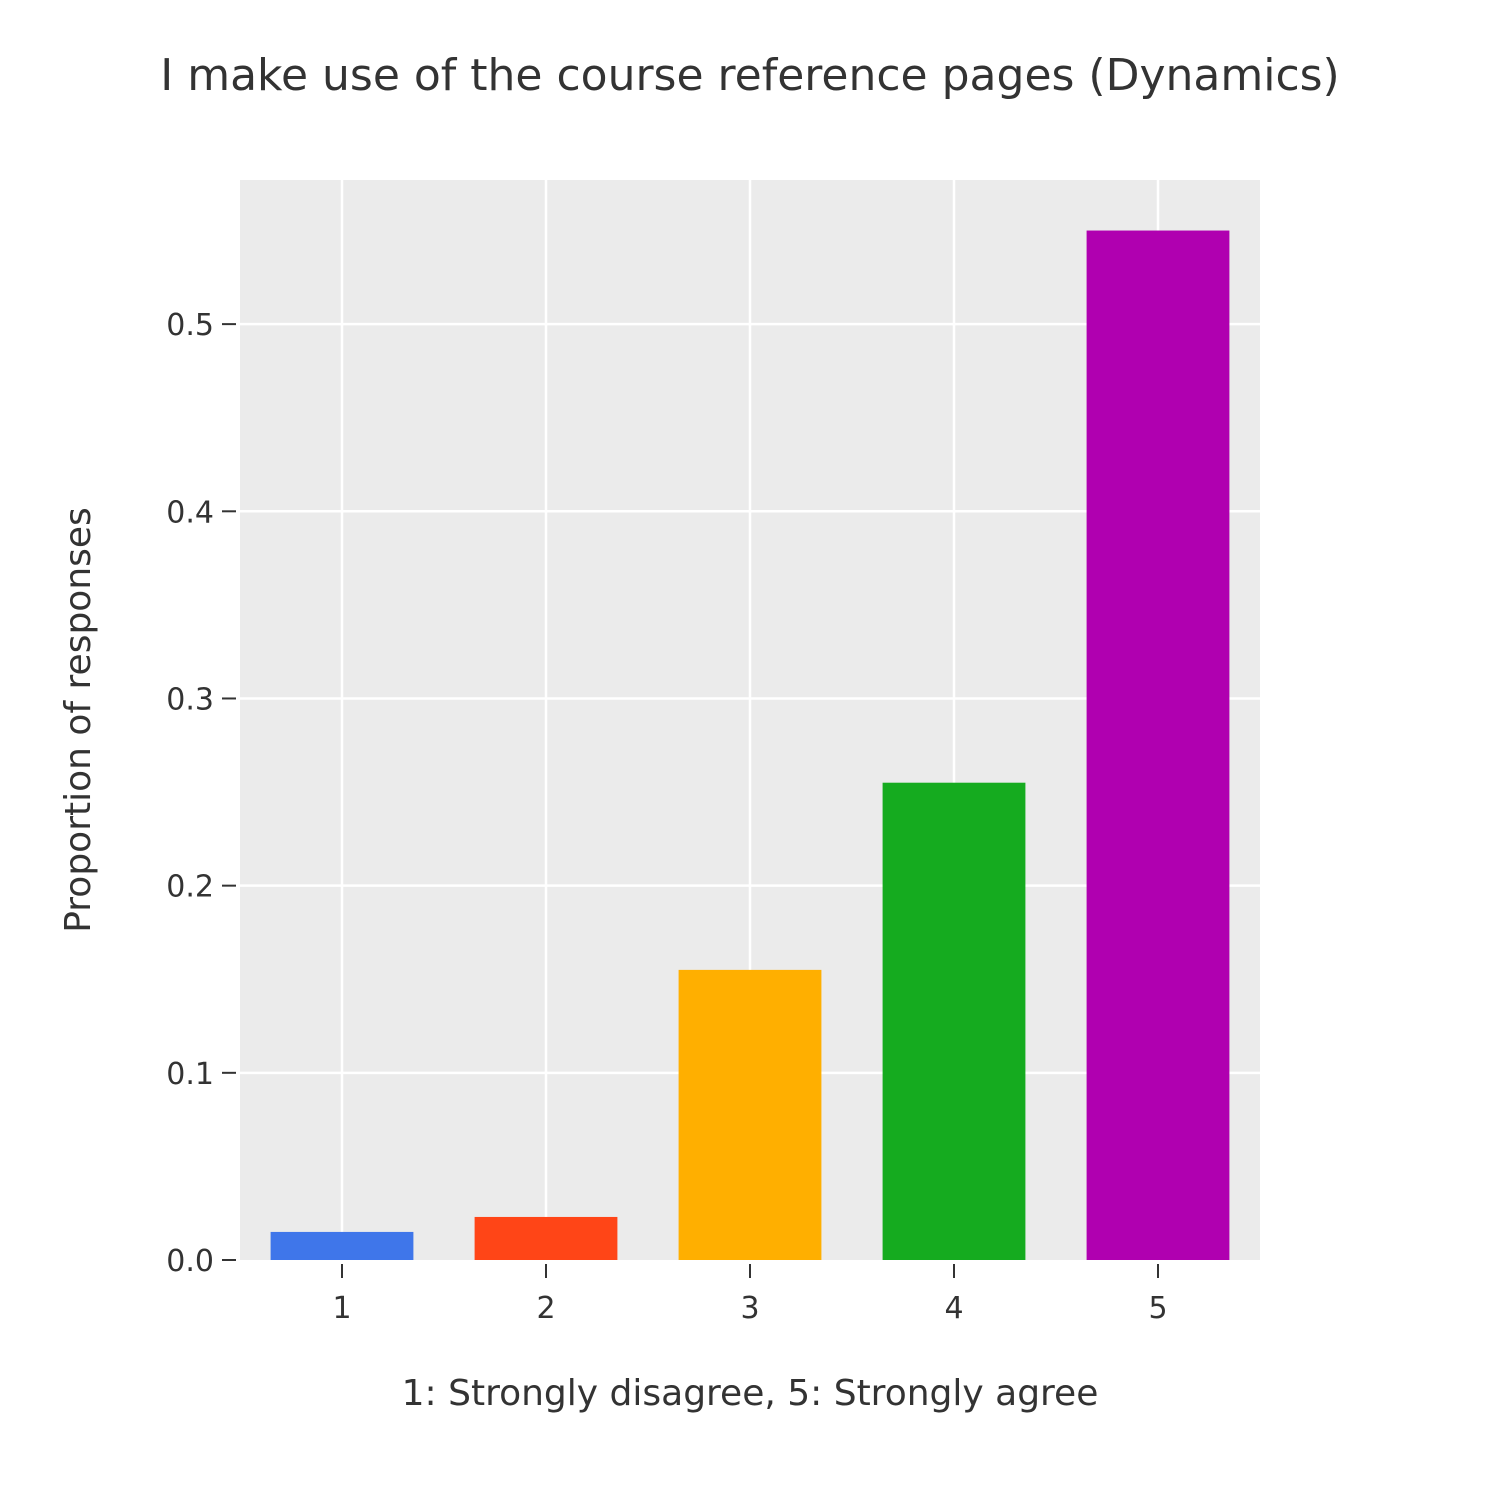 Image resolution: width=1500 pixels, height=1500 pixels. Describe the element at coordinates (341, 1308) in the screenshot. I see `x-tick-label: 1` at that location.